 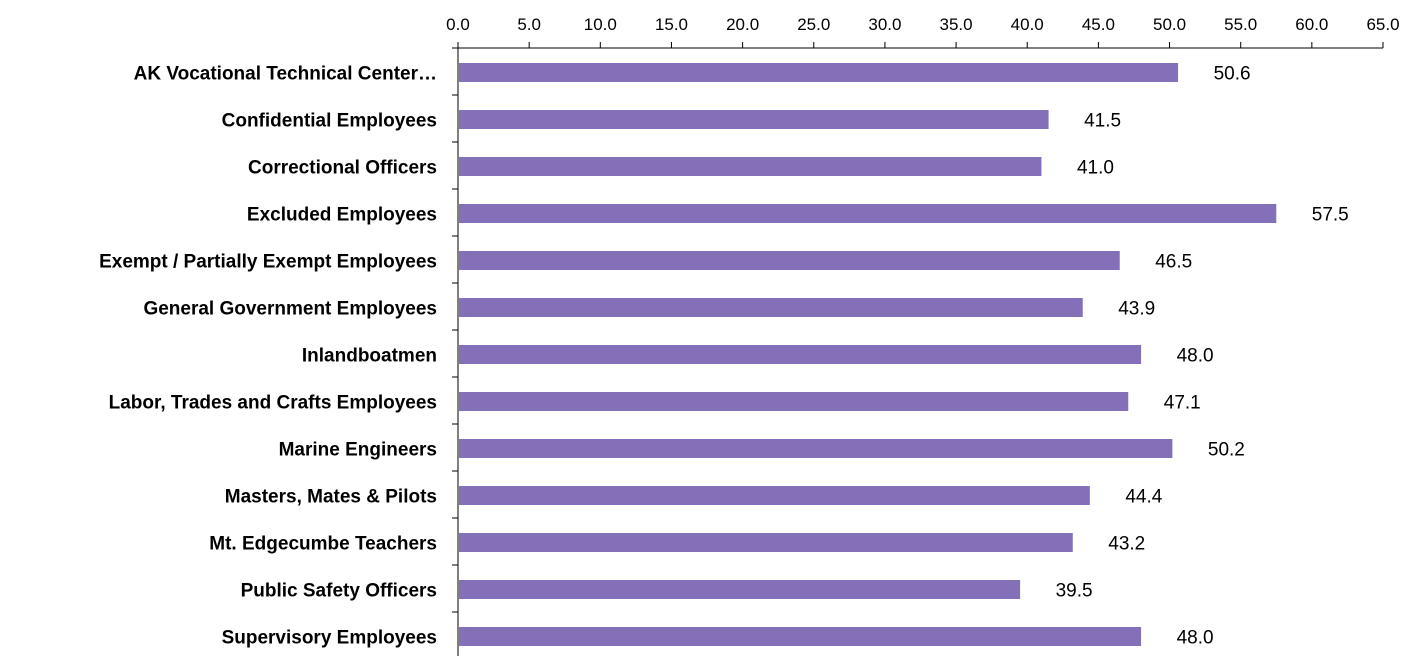 What do you see at coordinates (1074, 591) in the screenshot?
I see `data-label: 39.5` at bounding box center [1074, 591].